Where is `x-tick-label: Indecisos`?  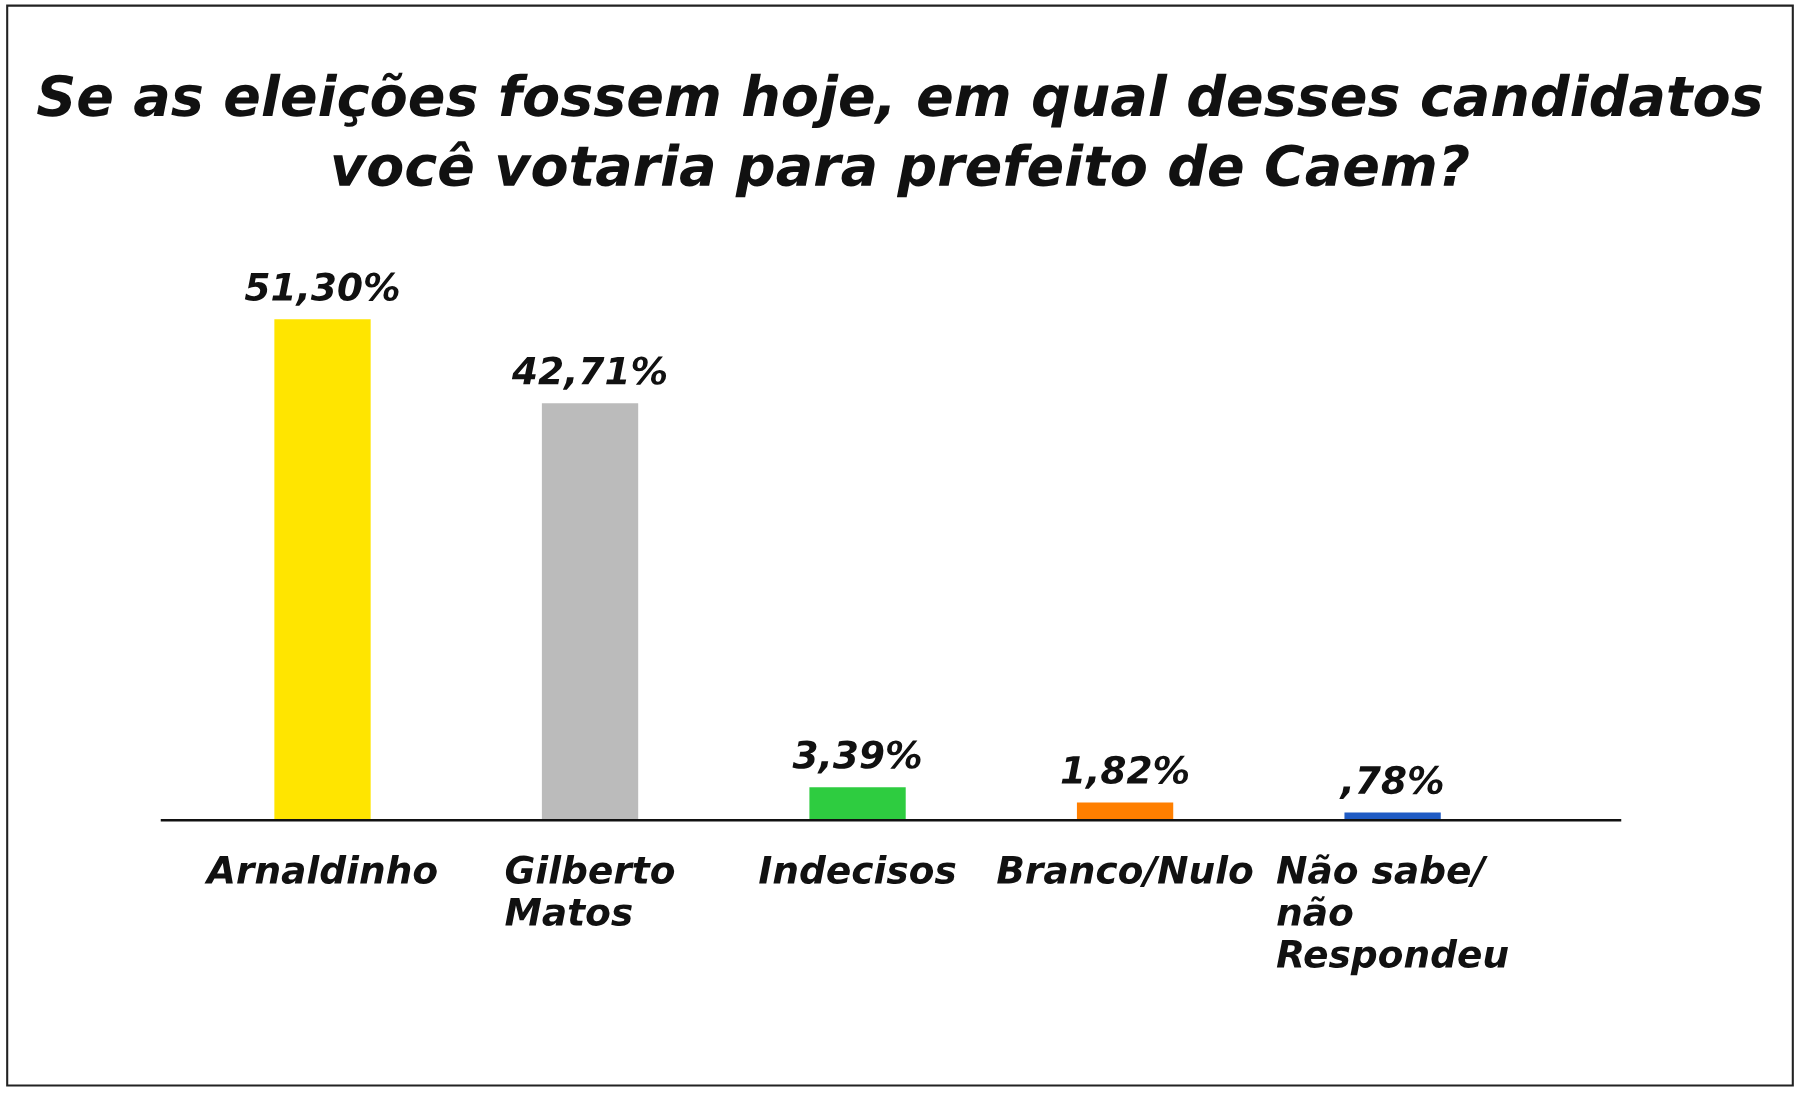 x-tick-label: Indecisos is located at coordinates (857, 869).